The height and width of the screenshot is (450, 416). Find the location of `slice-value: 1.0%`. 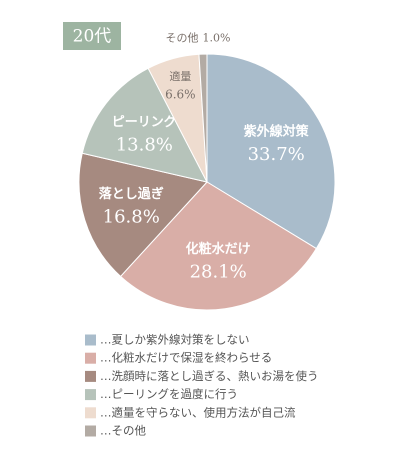

slice-value: 1.0% is located at coordinates (216, 38).